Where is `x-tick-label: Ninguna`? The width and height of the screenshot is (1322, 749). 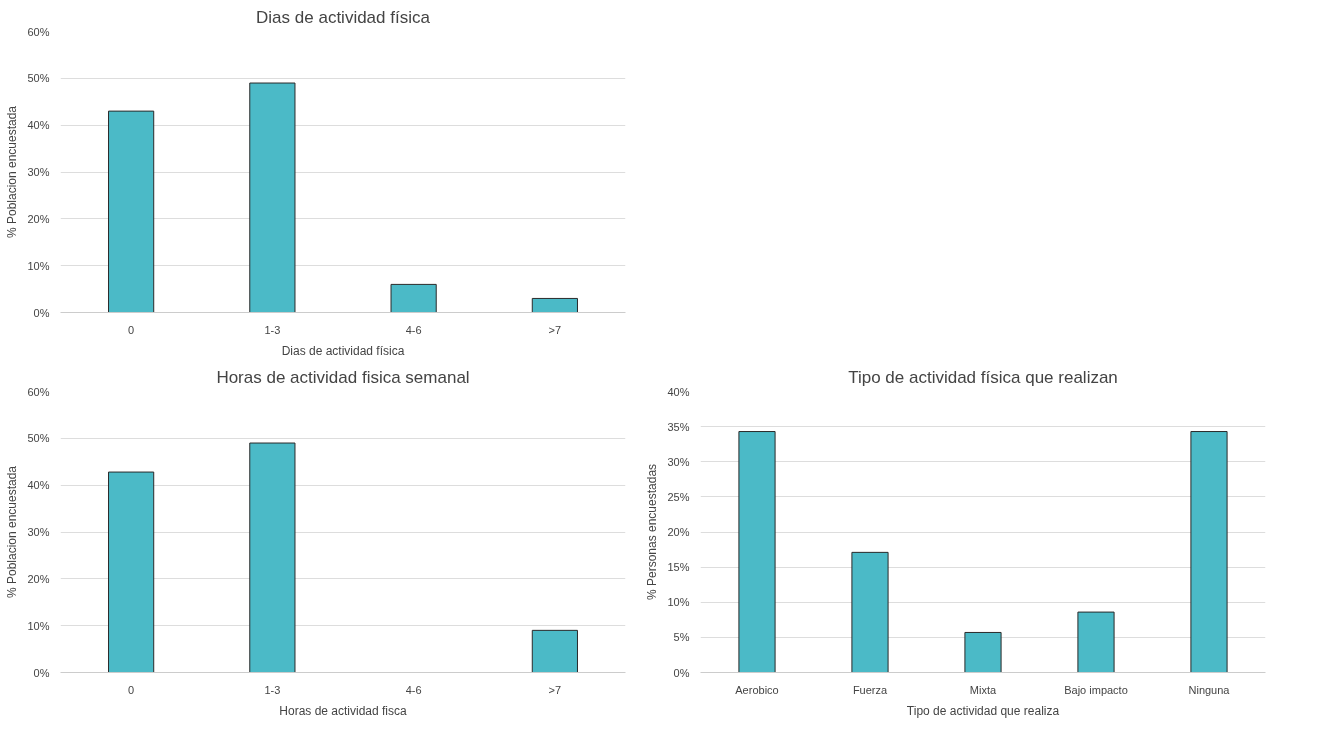
x-tick-label: Ninguna is located at coordinates (1209, 689).